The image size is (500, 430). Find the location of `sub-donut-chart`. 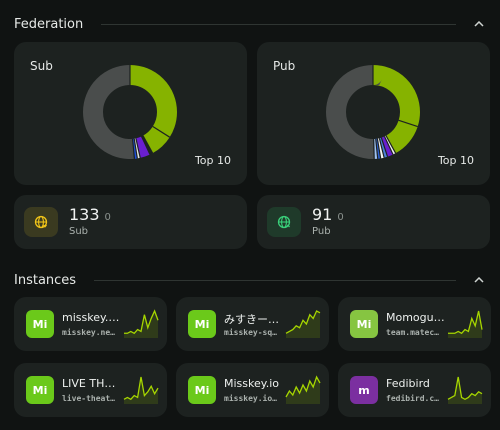

sub-donut-chart is located at coordinates (130, 112).